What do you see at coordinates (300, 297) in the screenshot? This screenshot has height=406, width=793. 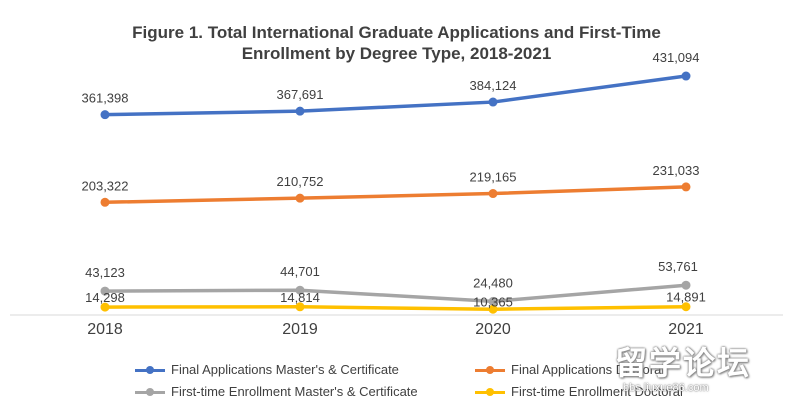 I see `data-label-3-1: 14,814` at bounding box center [300, 297].